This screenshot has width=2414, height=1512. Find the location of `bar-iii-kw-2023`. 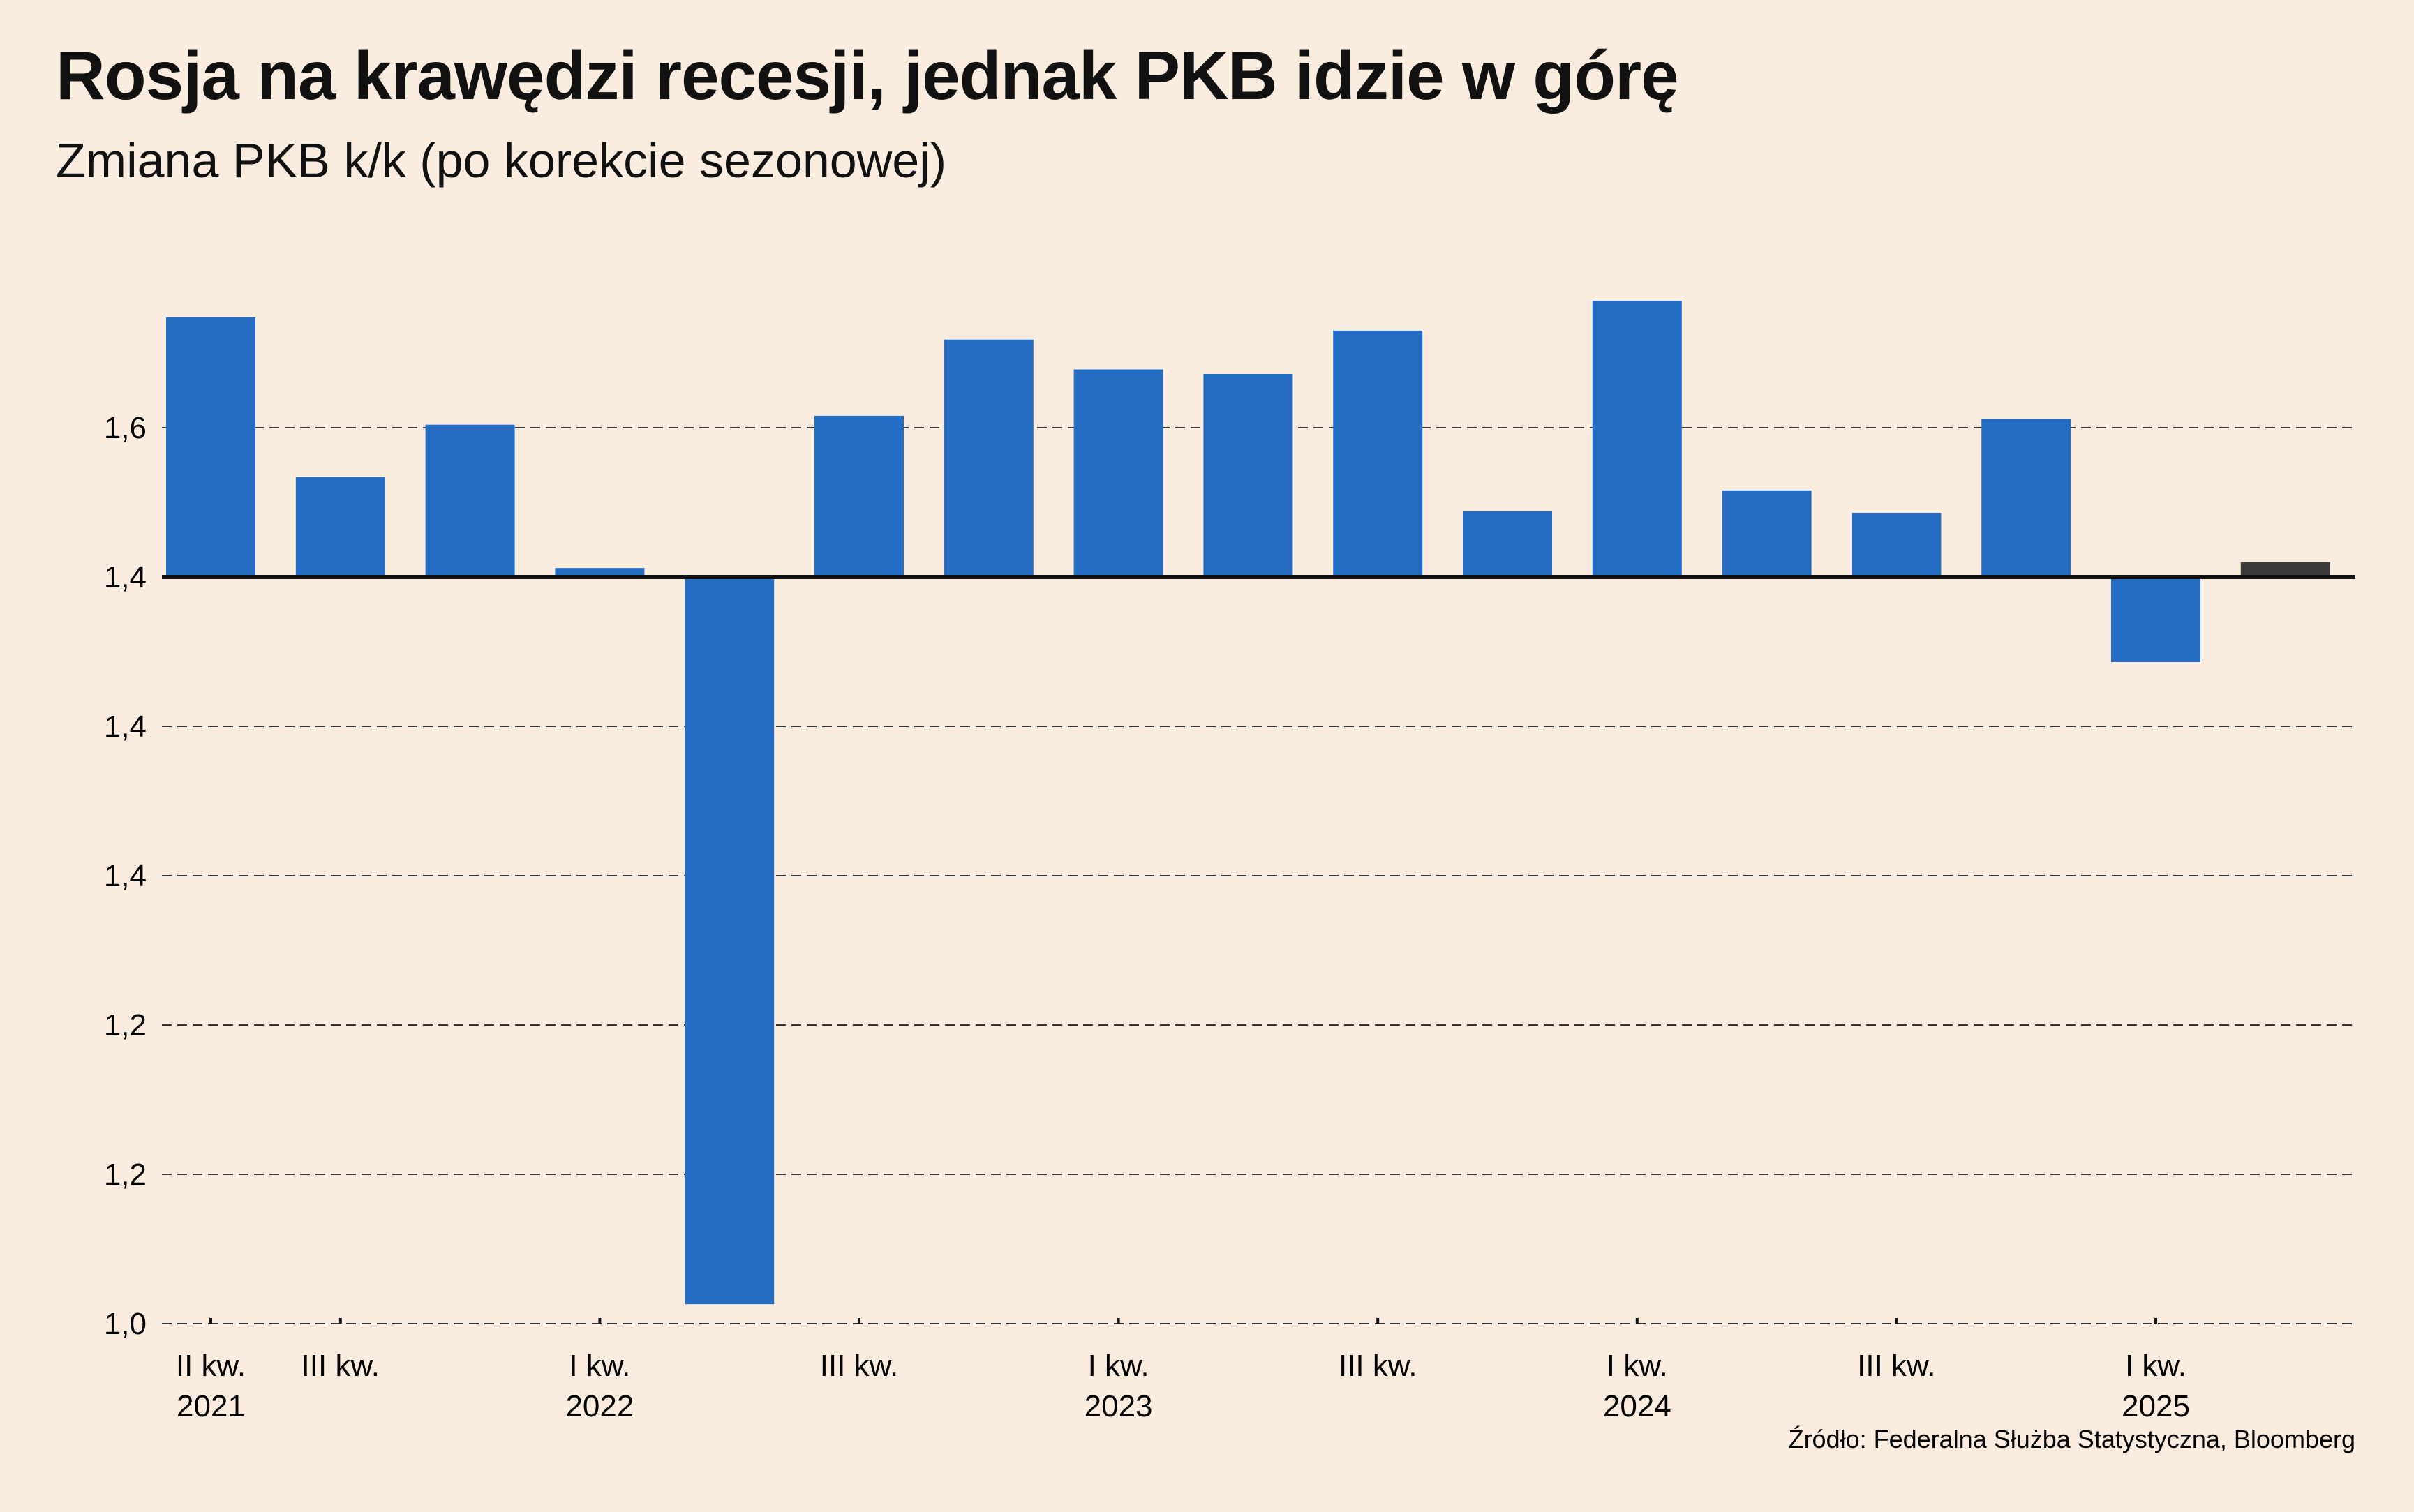

bar-iii-kw-2023 is located at coordinates (1378, 453).